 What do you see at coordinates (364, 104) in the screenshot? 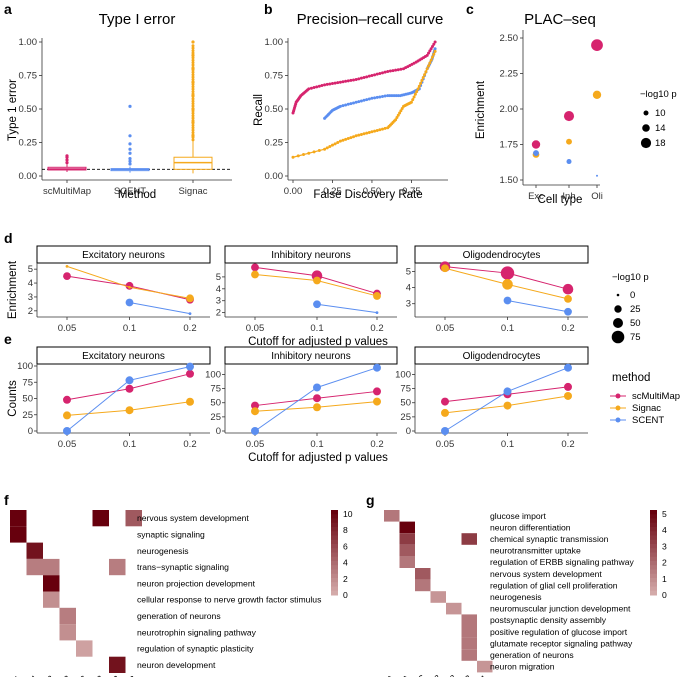
I see `series-line-Signac` at bounding box center [364, 104].